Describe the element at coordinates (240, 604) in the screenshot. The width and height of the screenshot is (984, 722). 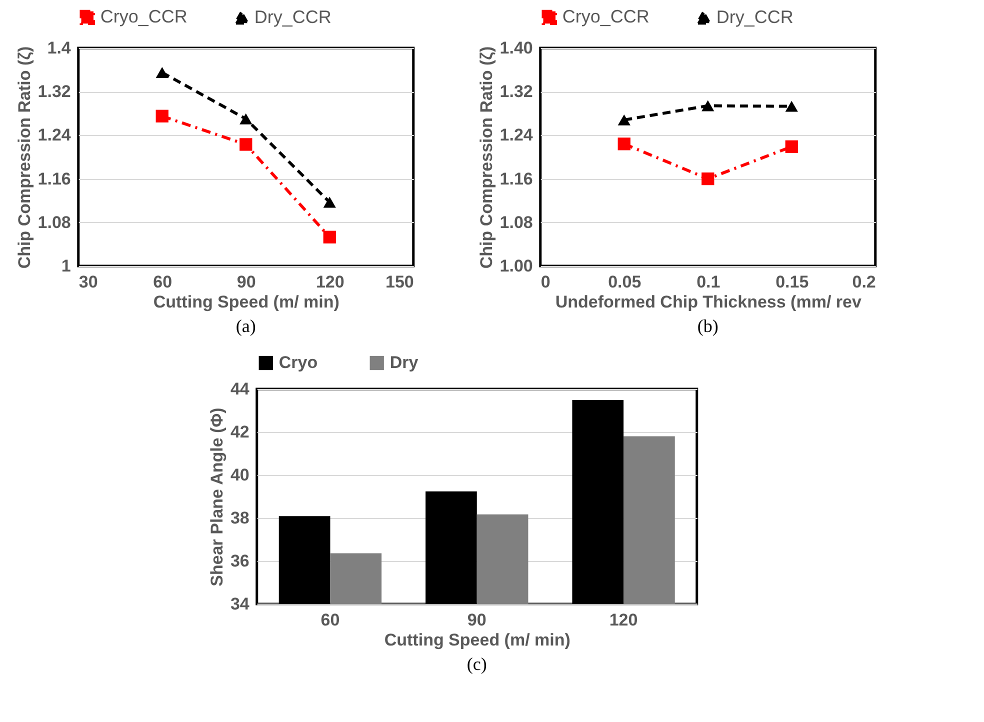
I see `y-tick-label: 34` at that location.